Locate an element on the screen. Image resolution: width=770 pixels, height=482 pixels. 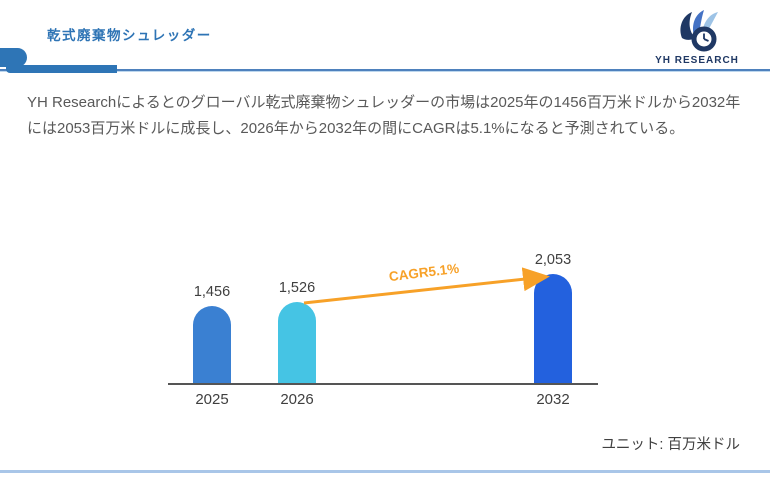
bar-group-2026: 1,526 is located at coordinates (297, 331).